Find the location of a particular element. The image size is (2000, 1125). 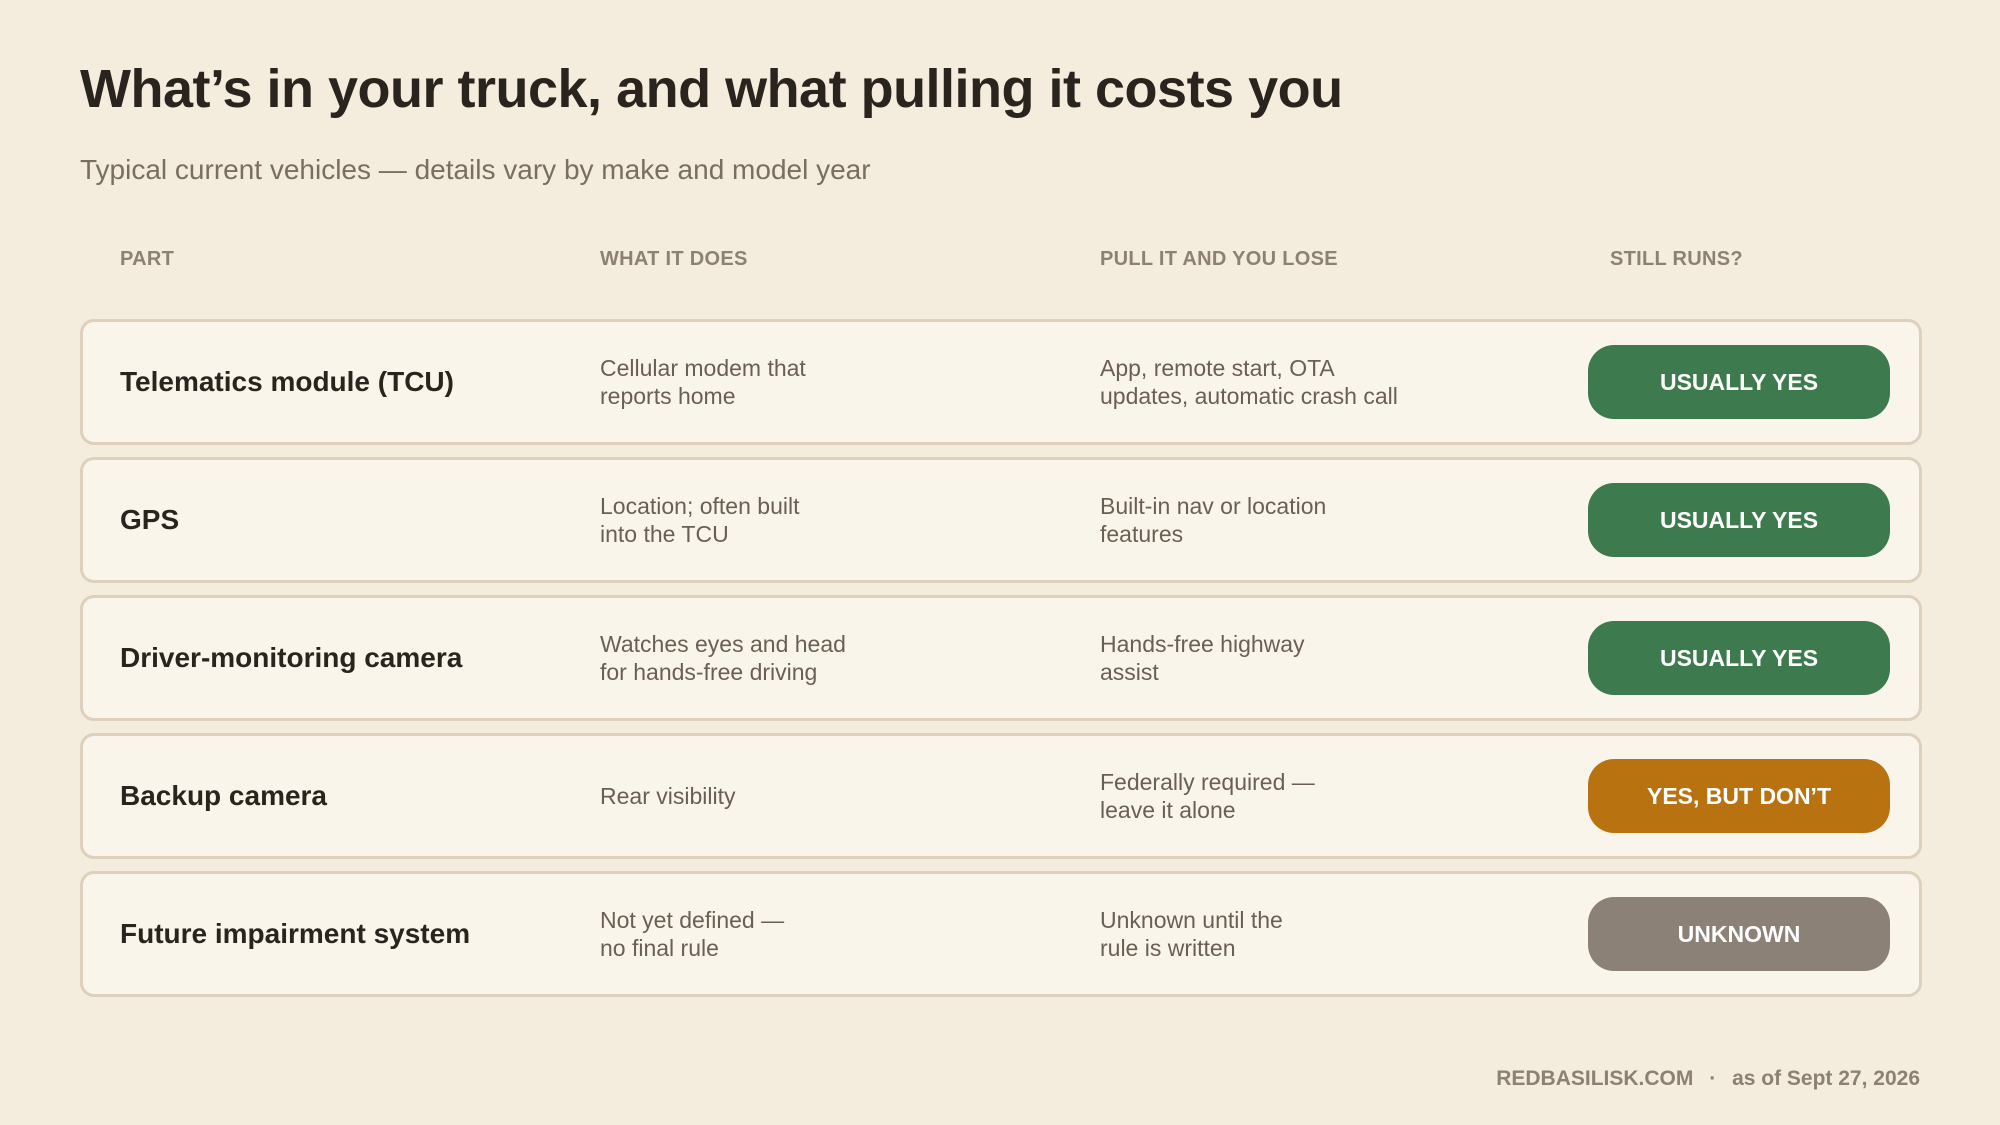

footer-site: REDBASILISK.COM is located at coordinates (1595, 1078).